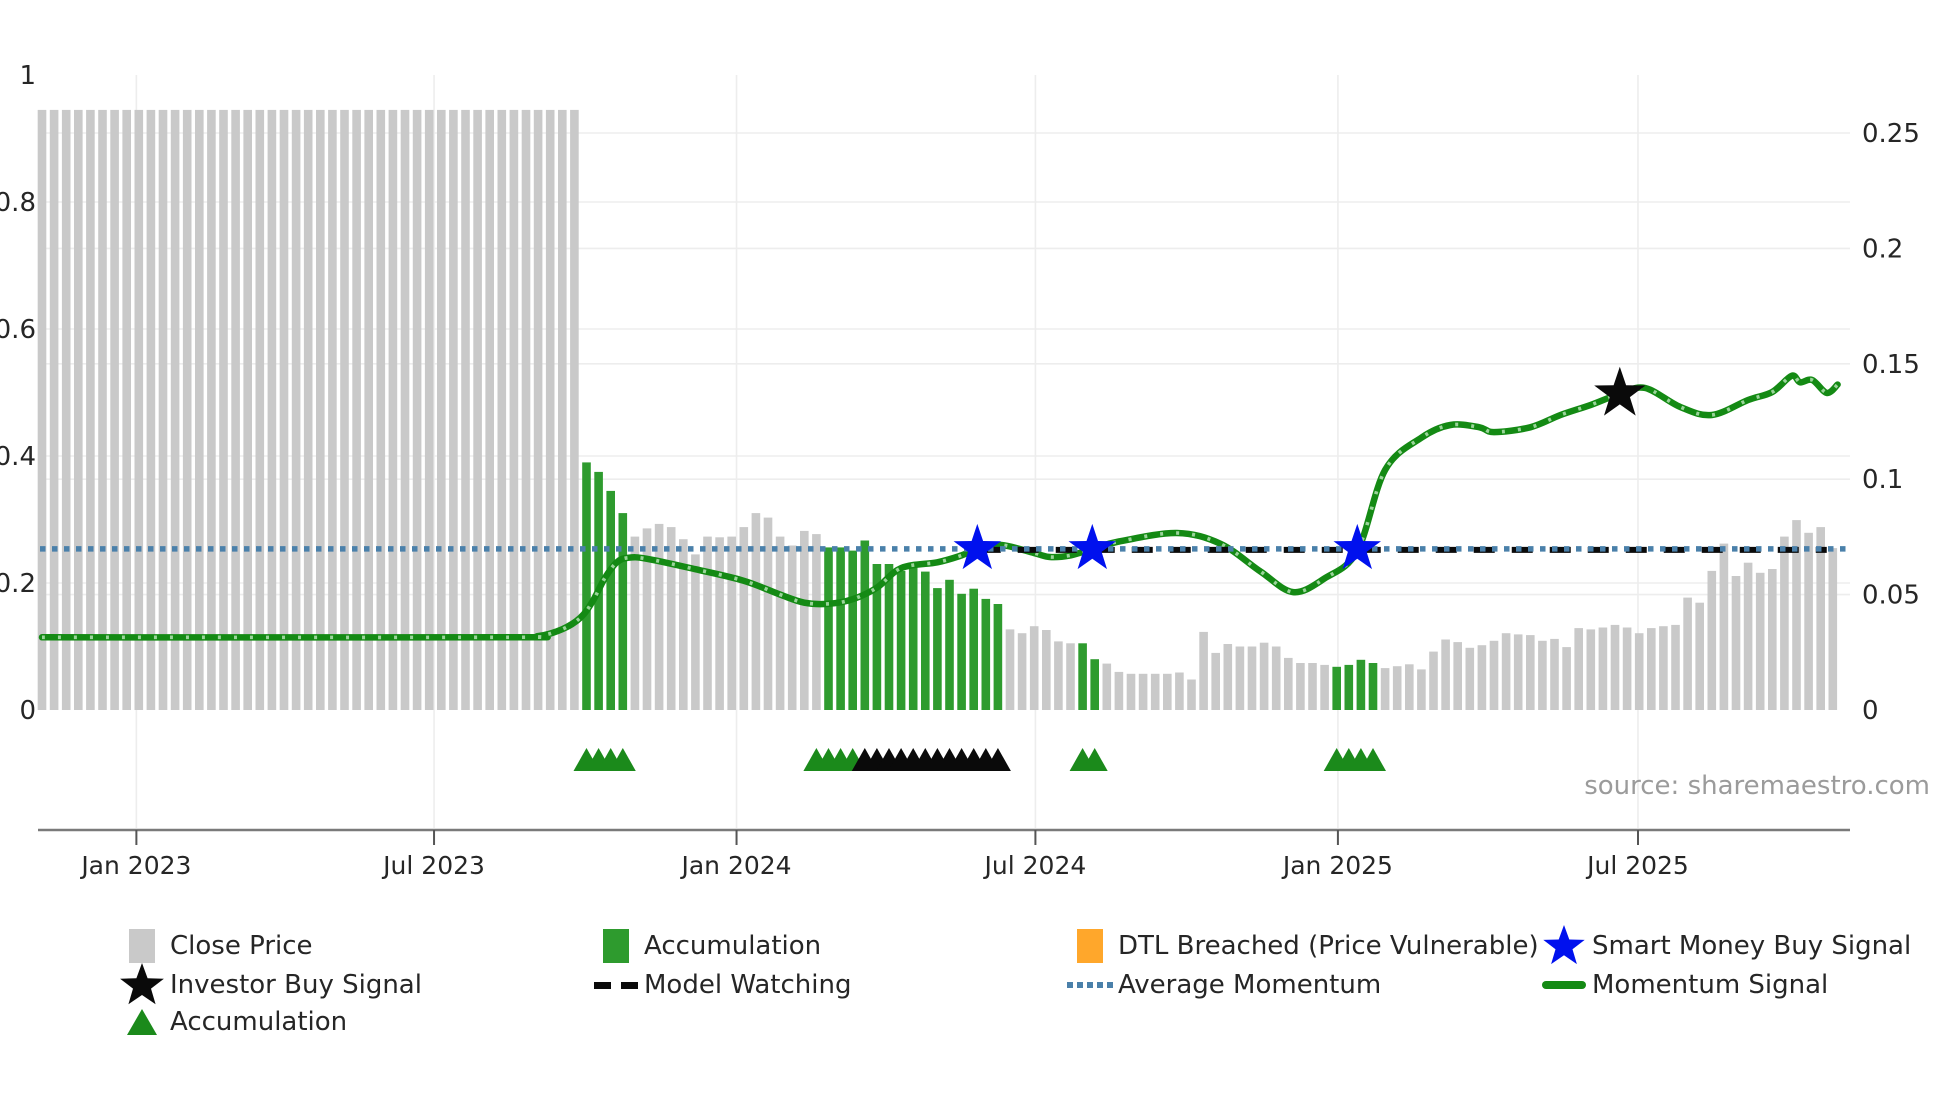 The height and width of the screenshot is (1102, 1960). Describe the element at coordinates (616, 985) in the screenshot. I see `black-dash-icon` at that location.